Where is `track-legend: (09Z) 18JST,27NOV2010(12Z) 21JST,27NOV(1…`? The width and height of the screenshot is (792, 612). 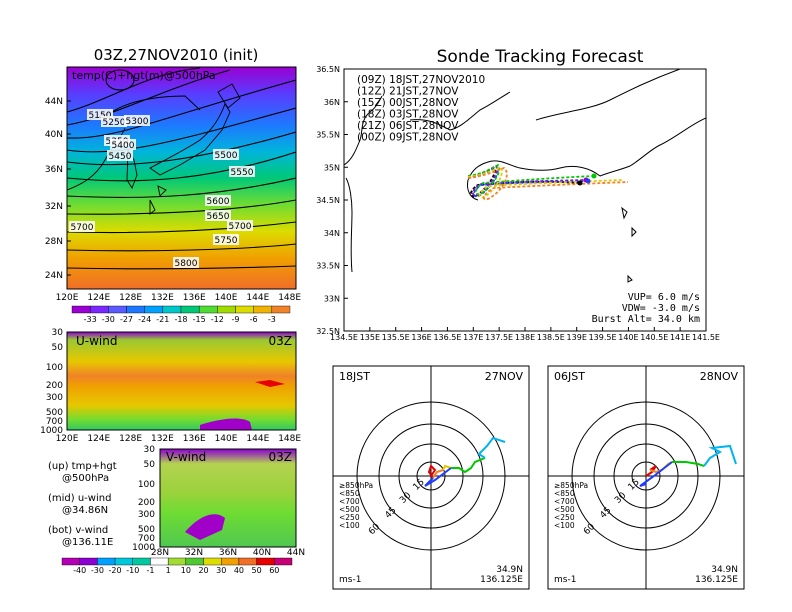 track-legend: (09Z) 18JST,27NOV2010(12Z) 21JST,27NOV(1… is located at coordinates (421, 109).